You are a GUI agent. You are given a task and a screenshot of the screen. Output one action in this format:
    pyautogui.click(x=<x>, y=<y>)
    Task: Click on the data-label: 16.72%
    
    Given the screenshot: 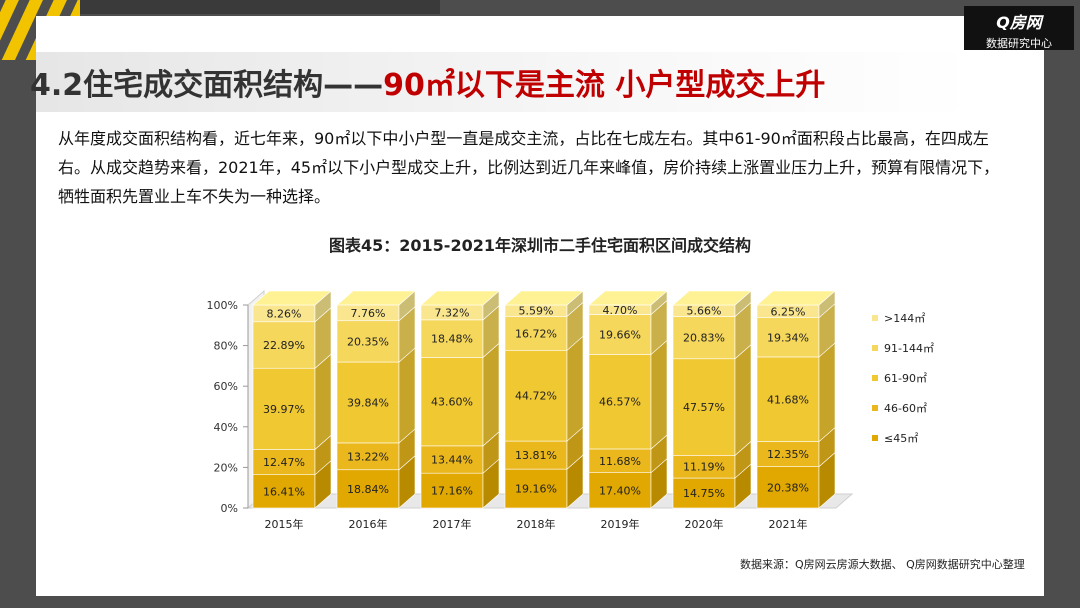 What is the action you would take?
    pyautogui.click(x=536, y=333)
    